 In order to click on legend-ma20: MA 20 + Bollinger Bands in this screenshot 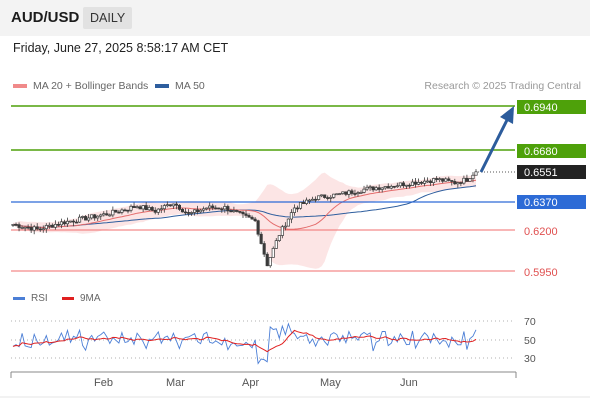, I will do `click(80, 86)`.